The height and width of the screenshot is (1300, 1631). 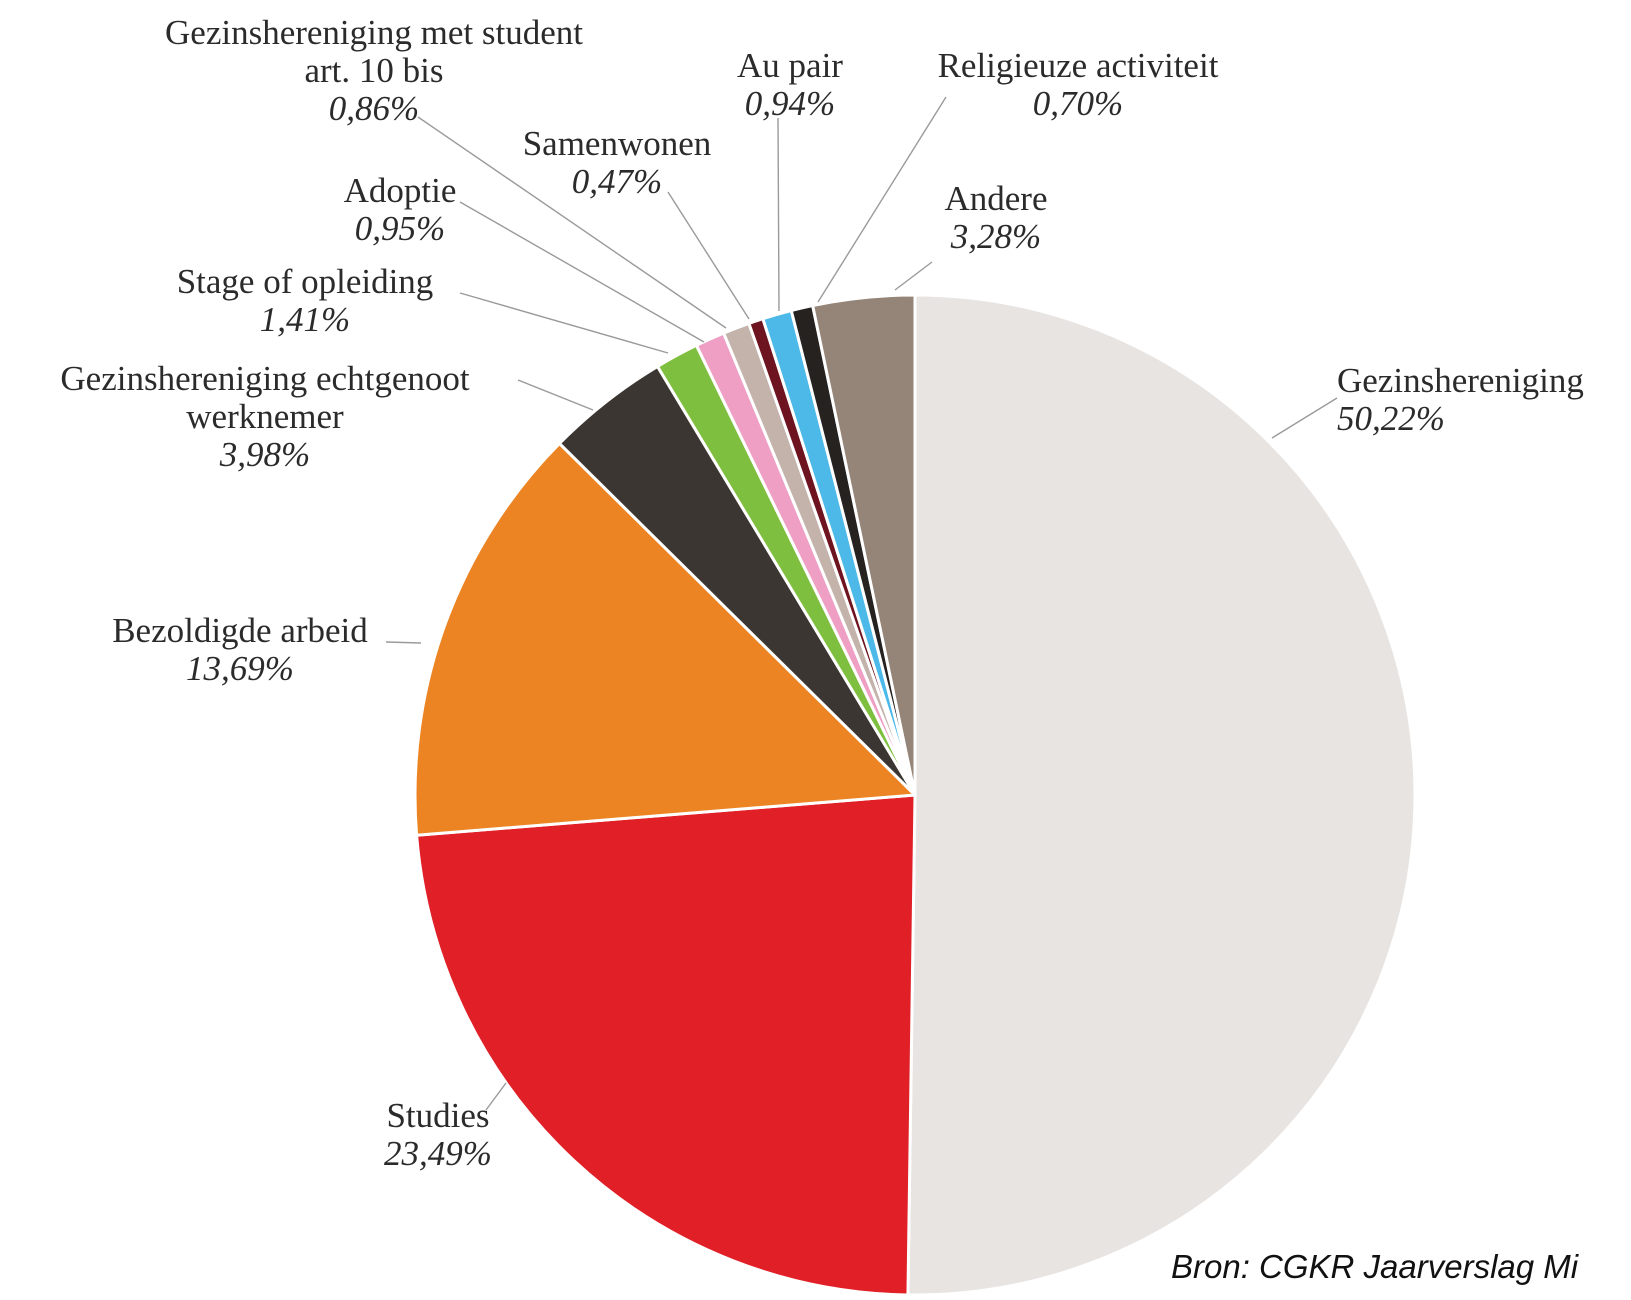 What do you see at coordinates (864, 545) in the screenshot?
I see `pie-slice-andere` at bounding box center [864, 545].